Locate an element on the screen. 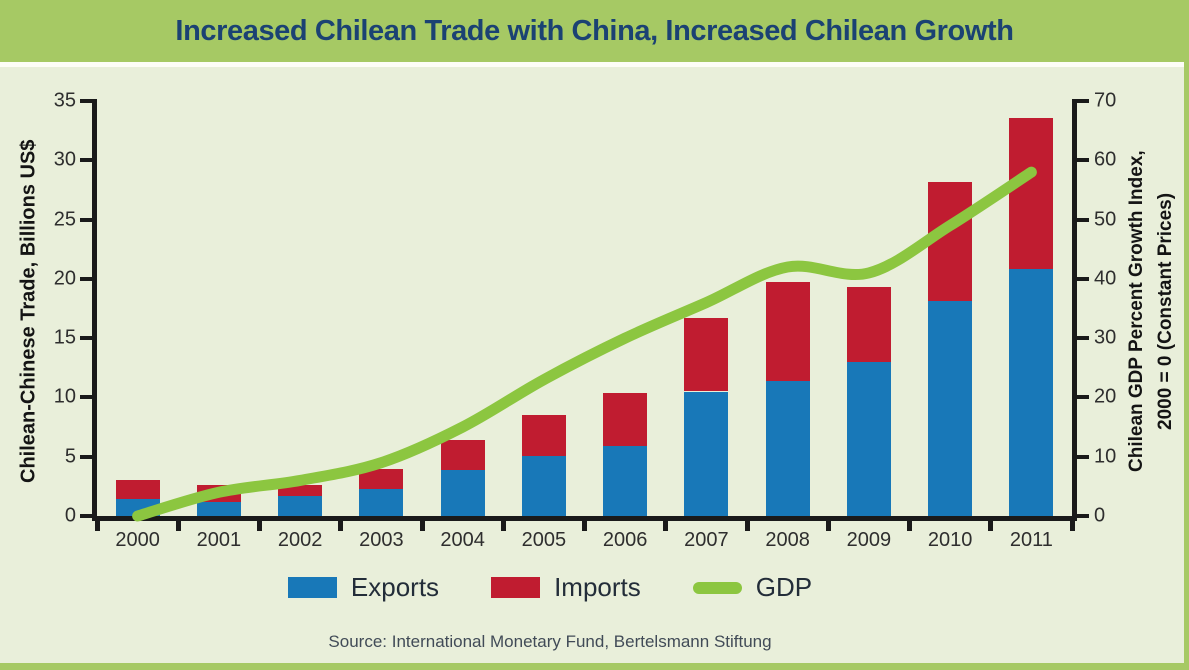  bar-imports-2006 is located at coordinates (625, 419).